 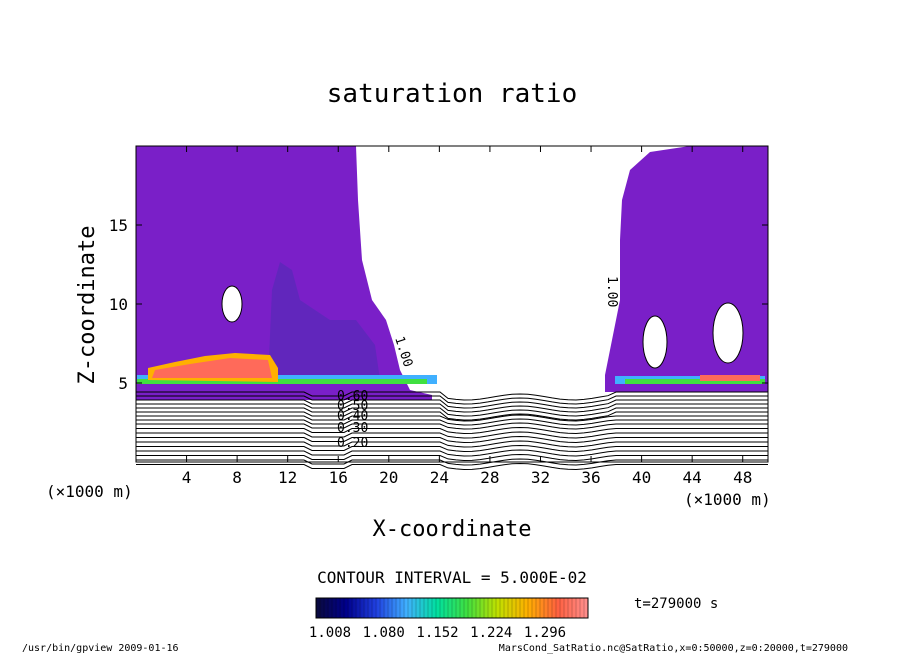 I want to click on x-tick-label: 4, so click(x=187, y=477).